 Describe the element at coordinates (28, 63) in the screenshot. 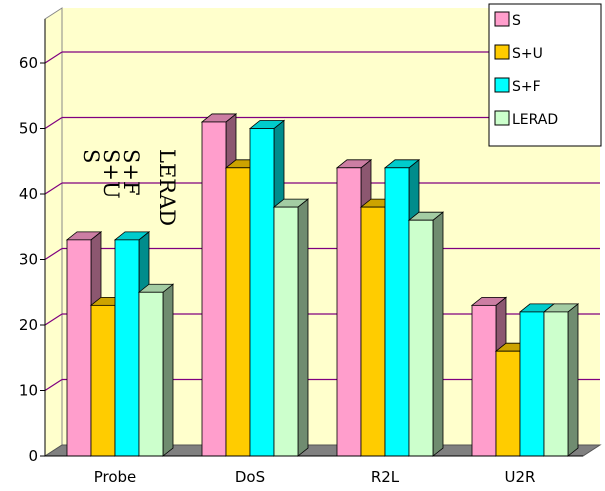

I see `y-tick-label: 60` at that location.